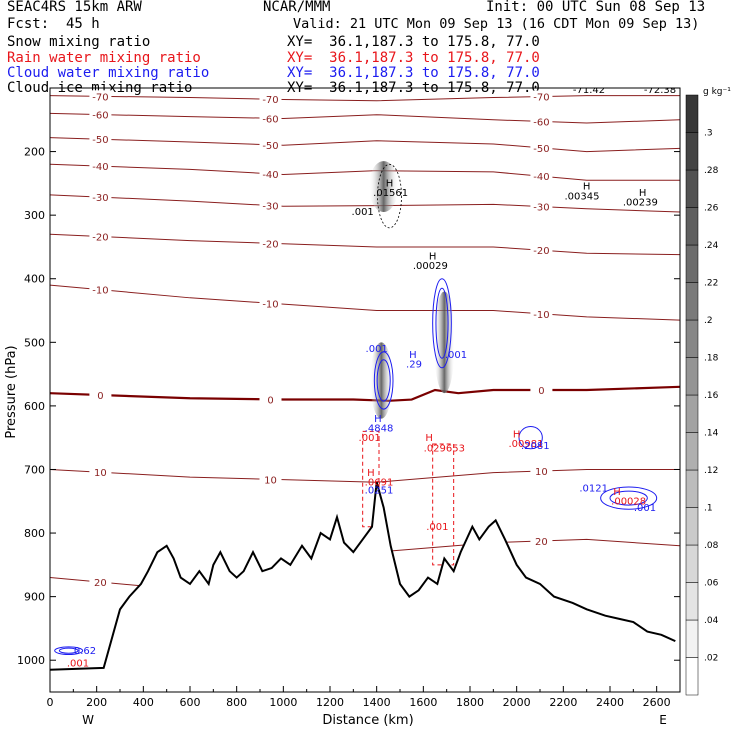 The height and width of the screenshot is (740, 740). Describe the element at coordinates (708, 321) in the screenshot. I see `colorbar-tick-label: .2` at that location.